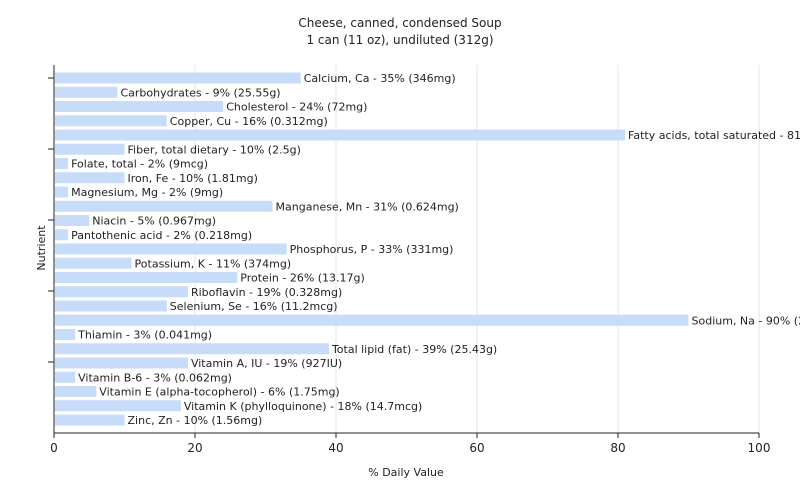  What do you see at coordinates (213, 263) in the screenshot?
I see `bar-label: Potassium, K - 11% (374mg)` at bounding box center [213, 263].